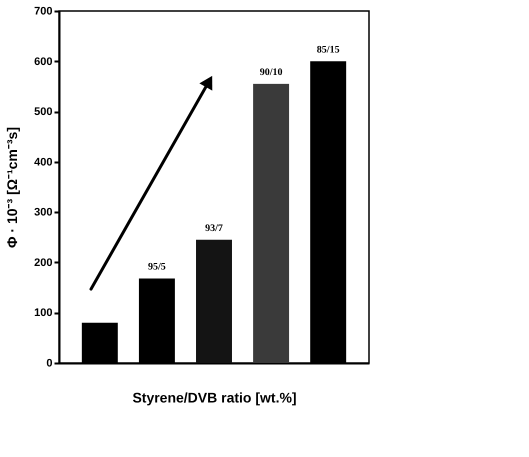 The width and height of the screenshot is (529, 457). What do you see at coordinates (328, 50) in the screenshot?
I see `x-tick-label: 85/15` at bounding box center [328, 50].